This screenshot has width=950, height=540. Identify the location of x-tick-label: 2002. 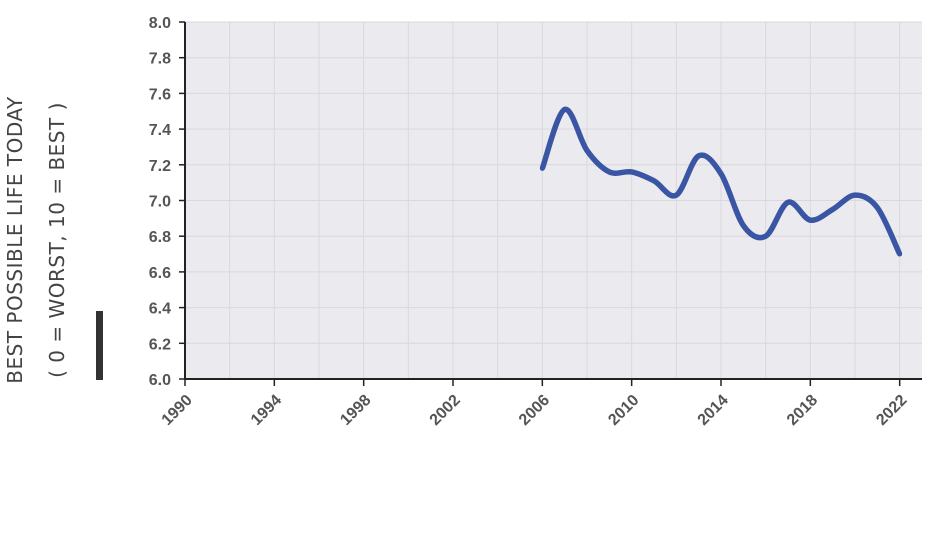
(445, 410).